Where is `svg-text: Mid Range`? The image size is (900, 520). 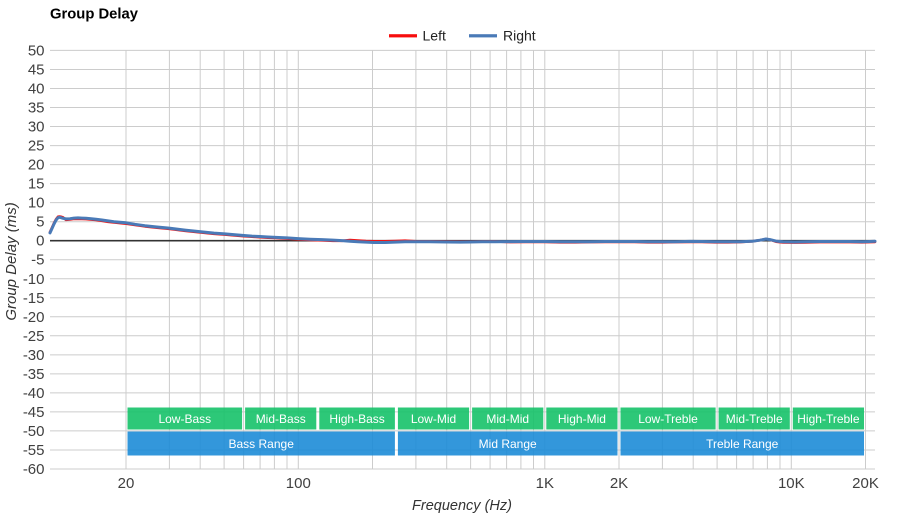 svg-text: Mid Range is located at coordinates (508, 444).